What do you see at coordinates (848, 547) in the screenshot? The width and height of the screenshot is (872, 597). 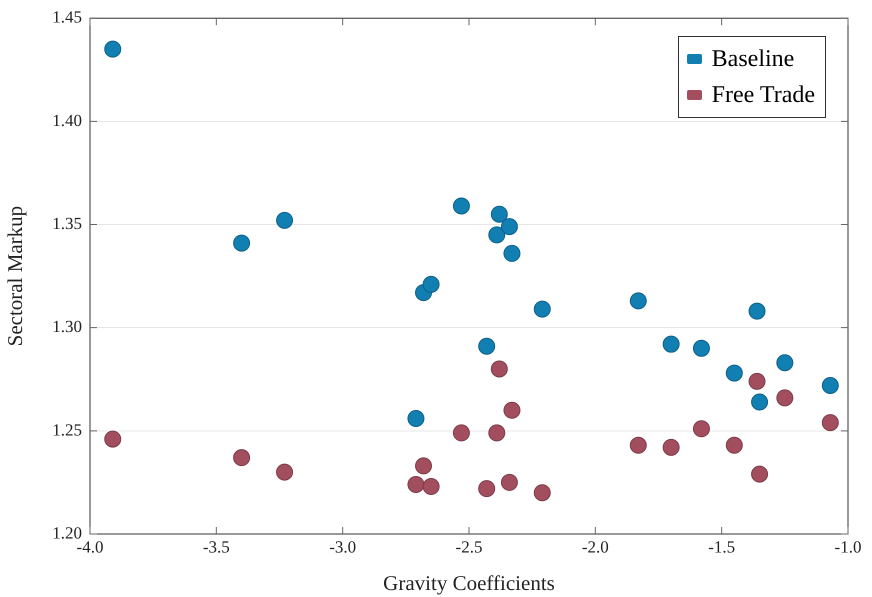 I see `x-tick-label: -1.0` at bounding box center [848, 547].